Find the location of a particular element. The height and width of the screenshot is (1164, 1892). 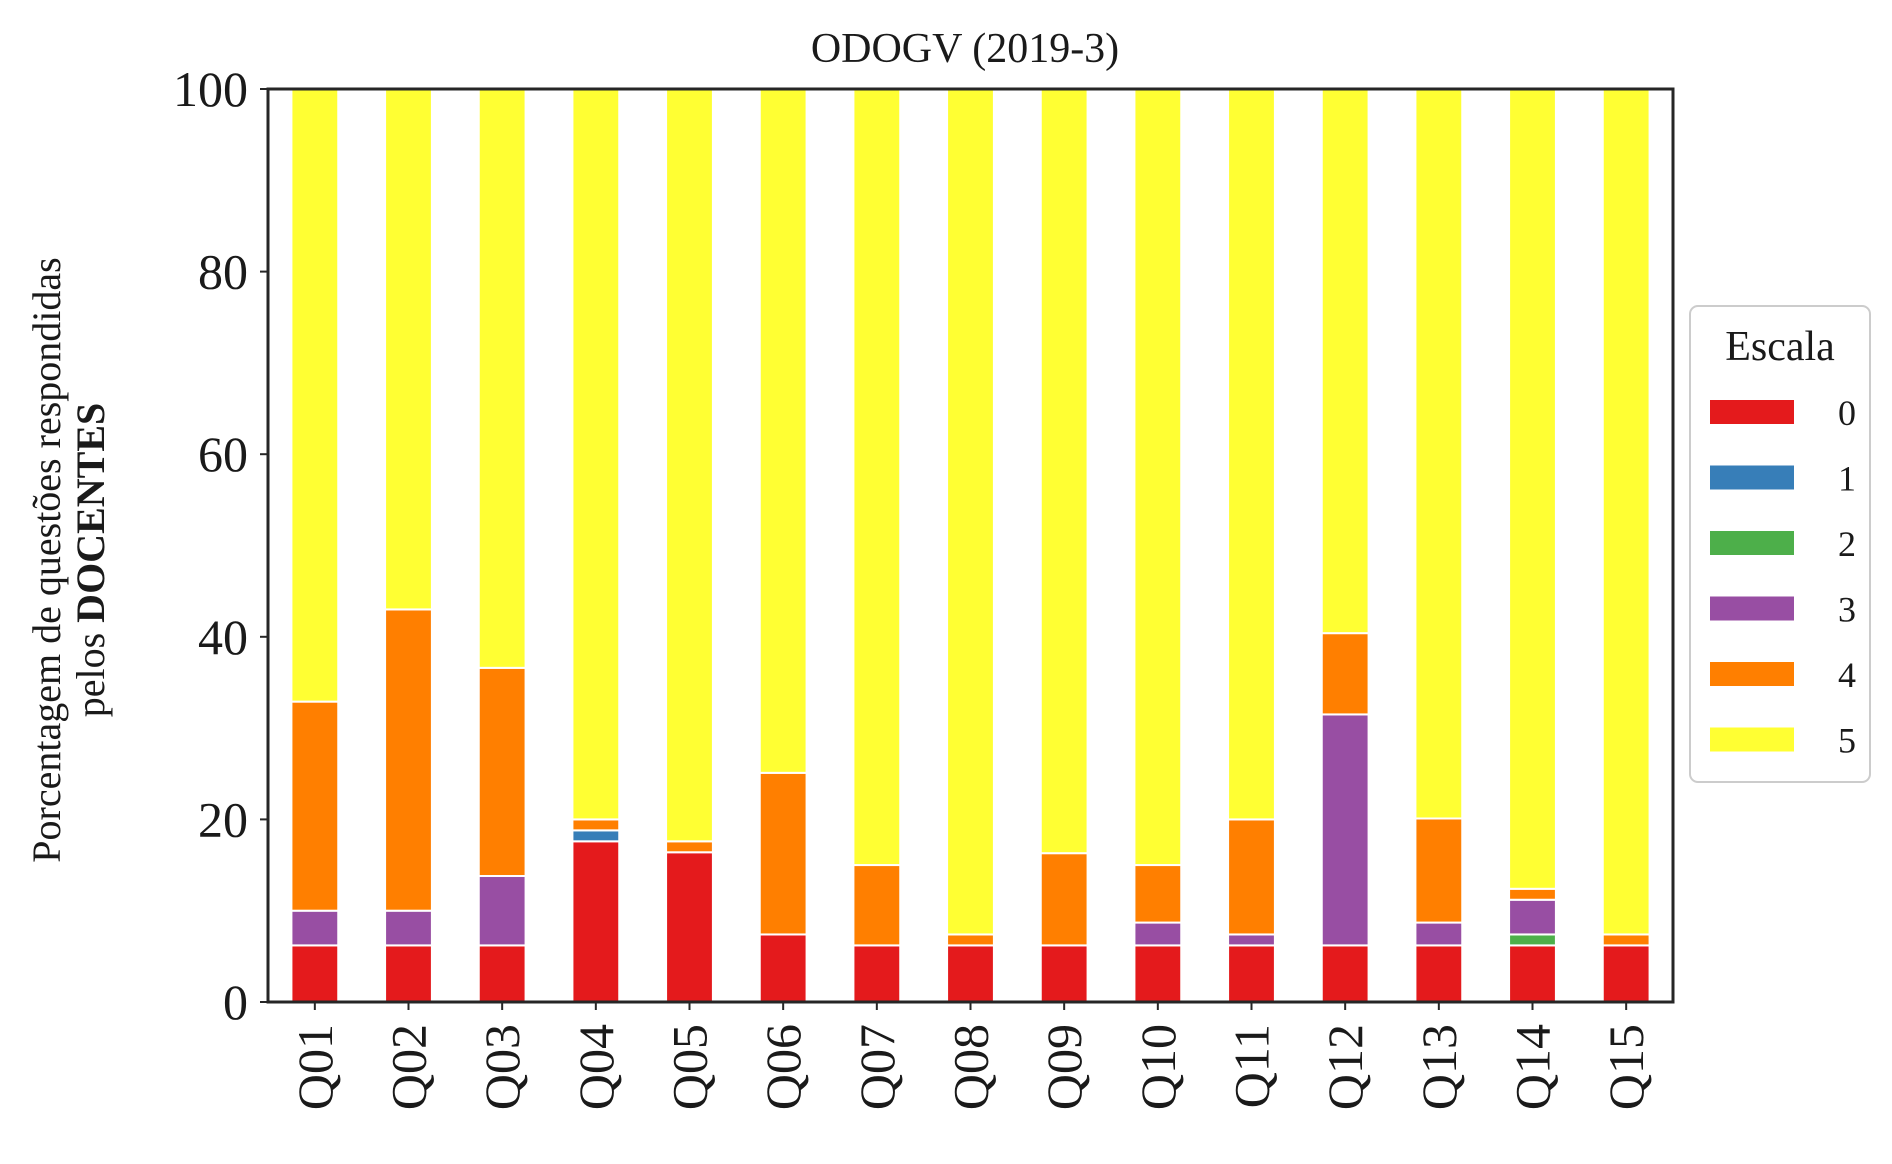

legend-label: 0 is located at coordinates (1847, 413).